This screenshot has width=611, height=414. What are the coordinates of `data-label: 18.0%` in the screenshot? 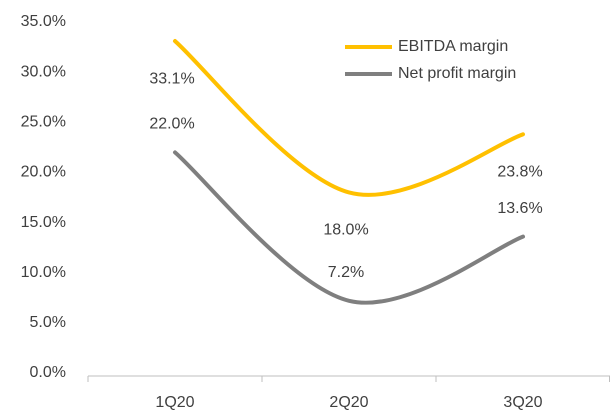 It's located at (345, 230).